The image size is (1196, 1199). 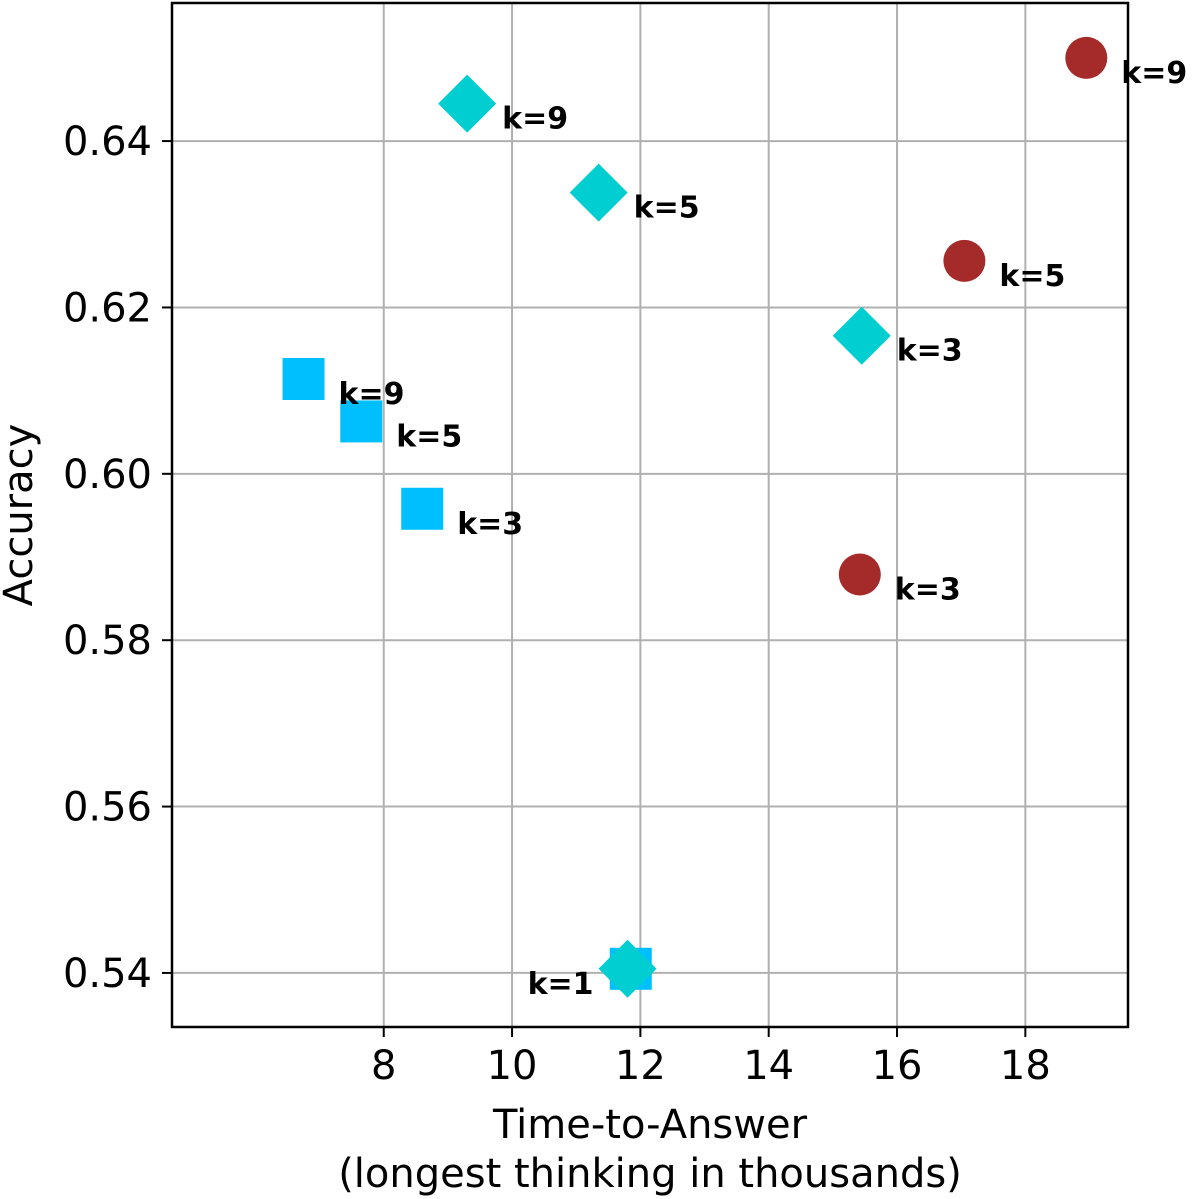 I want to click on x-tick-label: 14, so click(x=768, y=1066).